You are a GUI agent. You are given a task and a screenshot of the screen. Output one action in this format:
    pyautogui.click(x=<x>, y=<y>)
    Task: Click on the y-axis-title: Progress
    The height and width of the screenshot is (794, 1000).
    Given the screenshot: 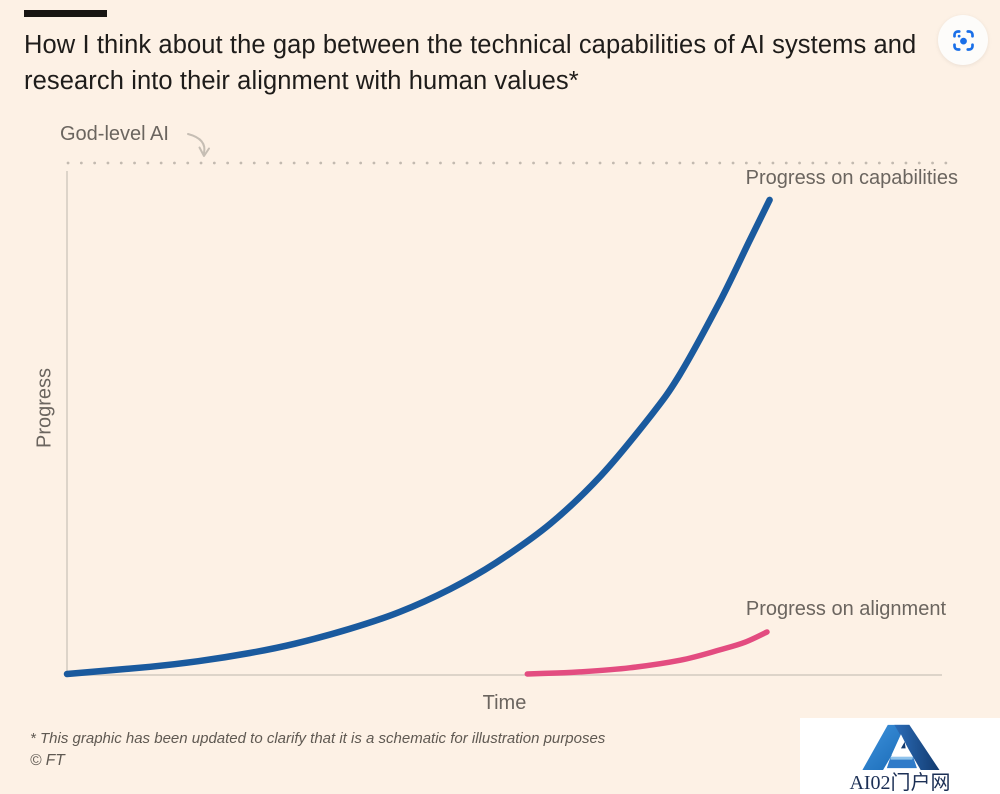 What is the action you would take?
    pyautogui.click(x=44, y=408)
    